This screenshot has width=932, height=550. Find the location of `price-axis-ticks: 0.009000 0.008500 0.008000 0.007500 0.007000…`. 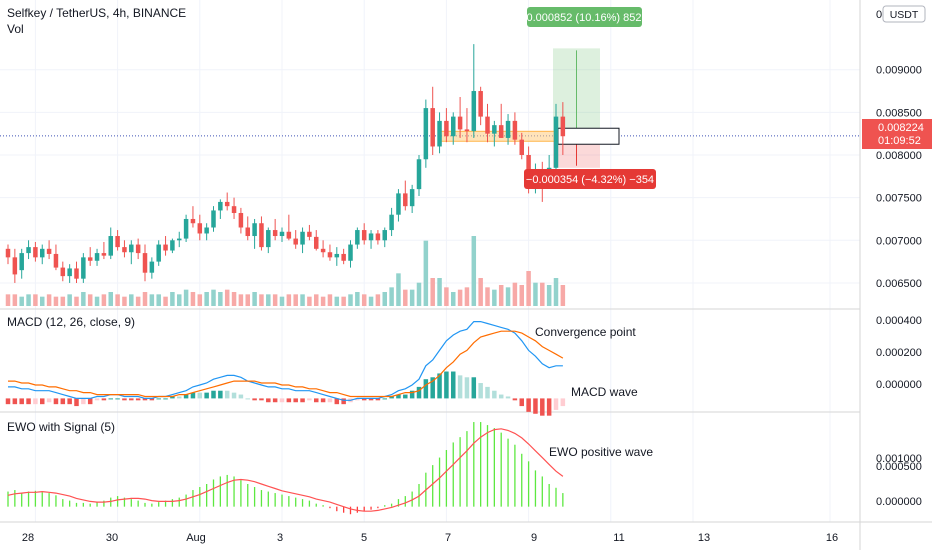

price-axis-ticks: 0.009000 0.008500 0.008000 0.007500 0.007000… is located at coordinates (899, 177).